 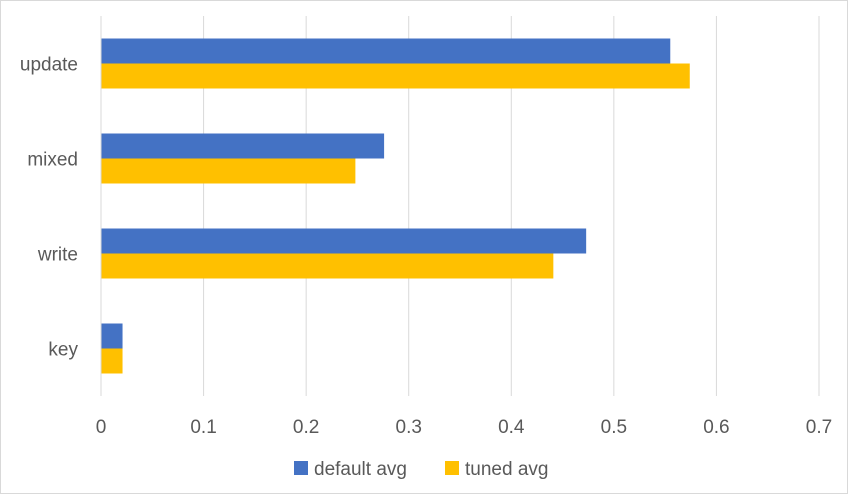 I want to click on category-label: update, so click(x=49, y=65).